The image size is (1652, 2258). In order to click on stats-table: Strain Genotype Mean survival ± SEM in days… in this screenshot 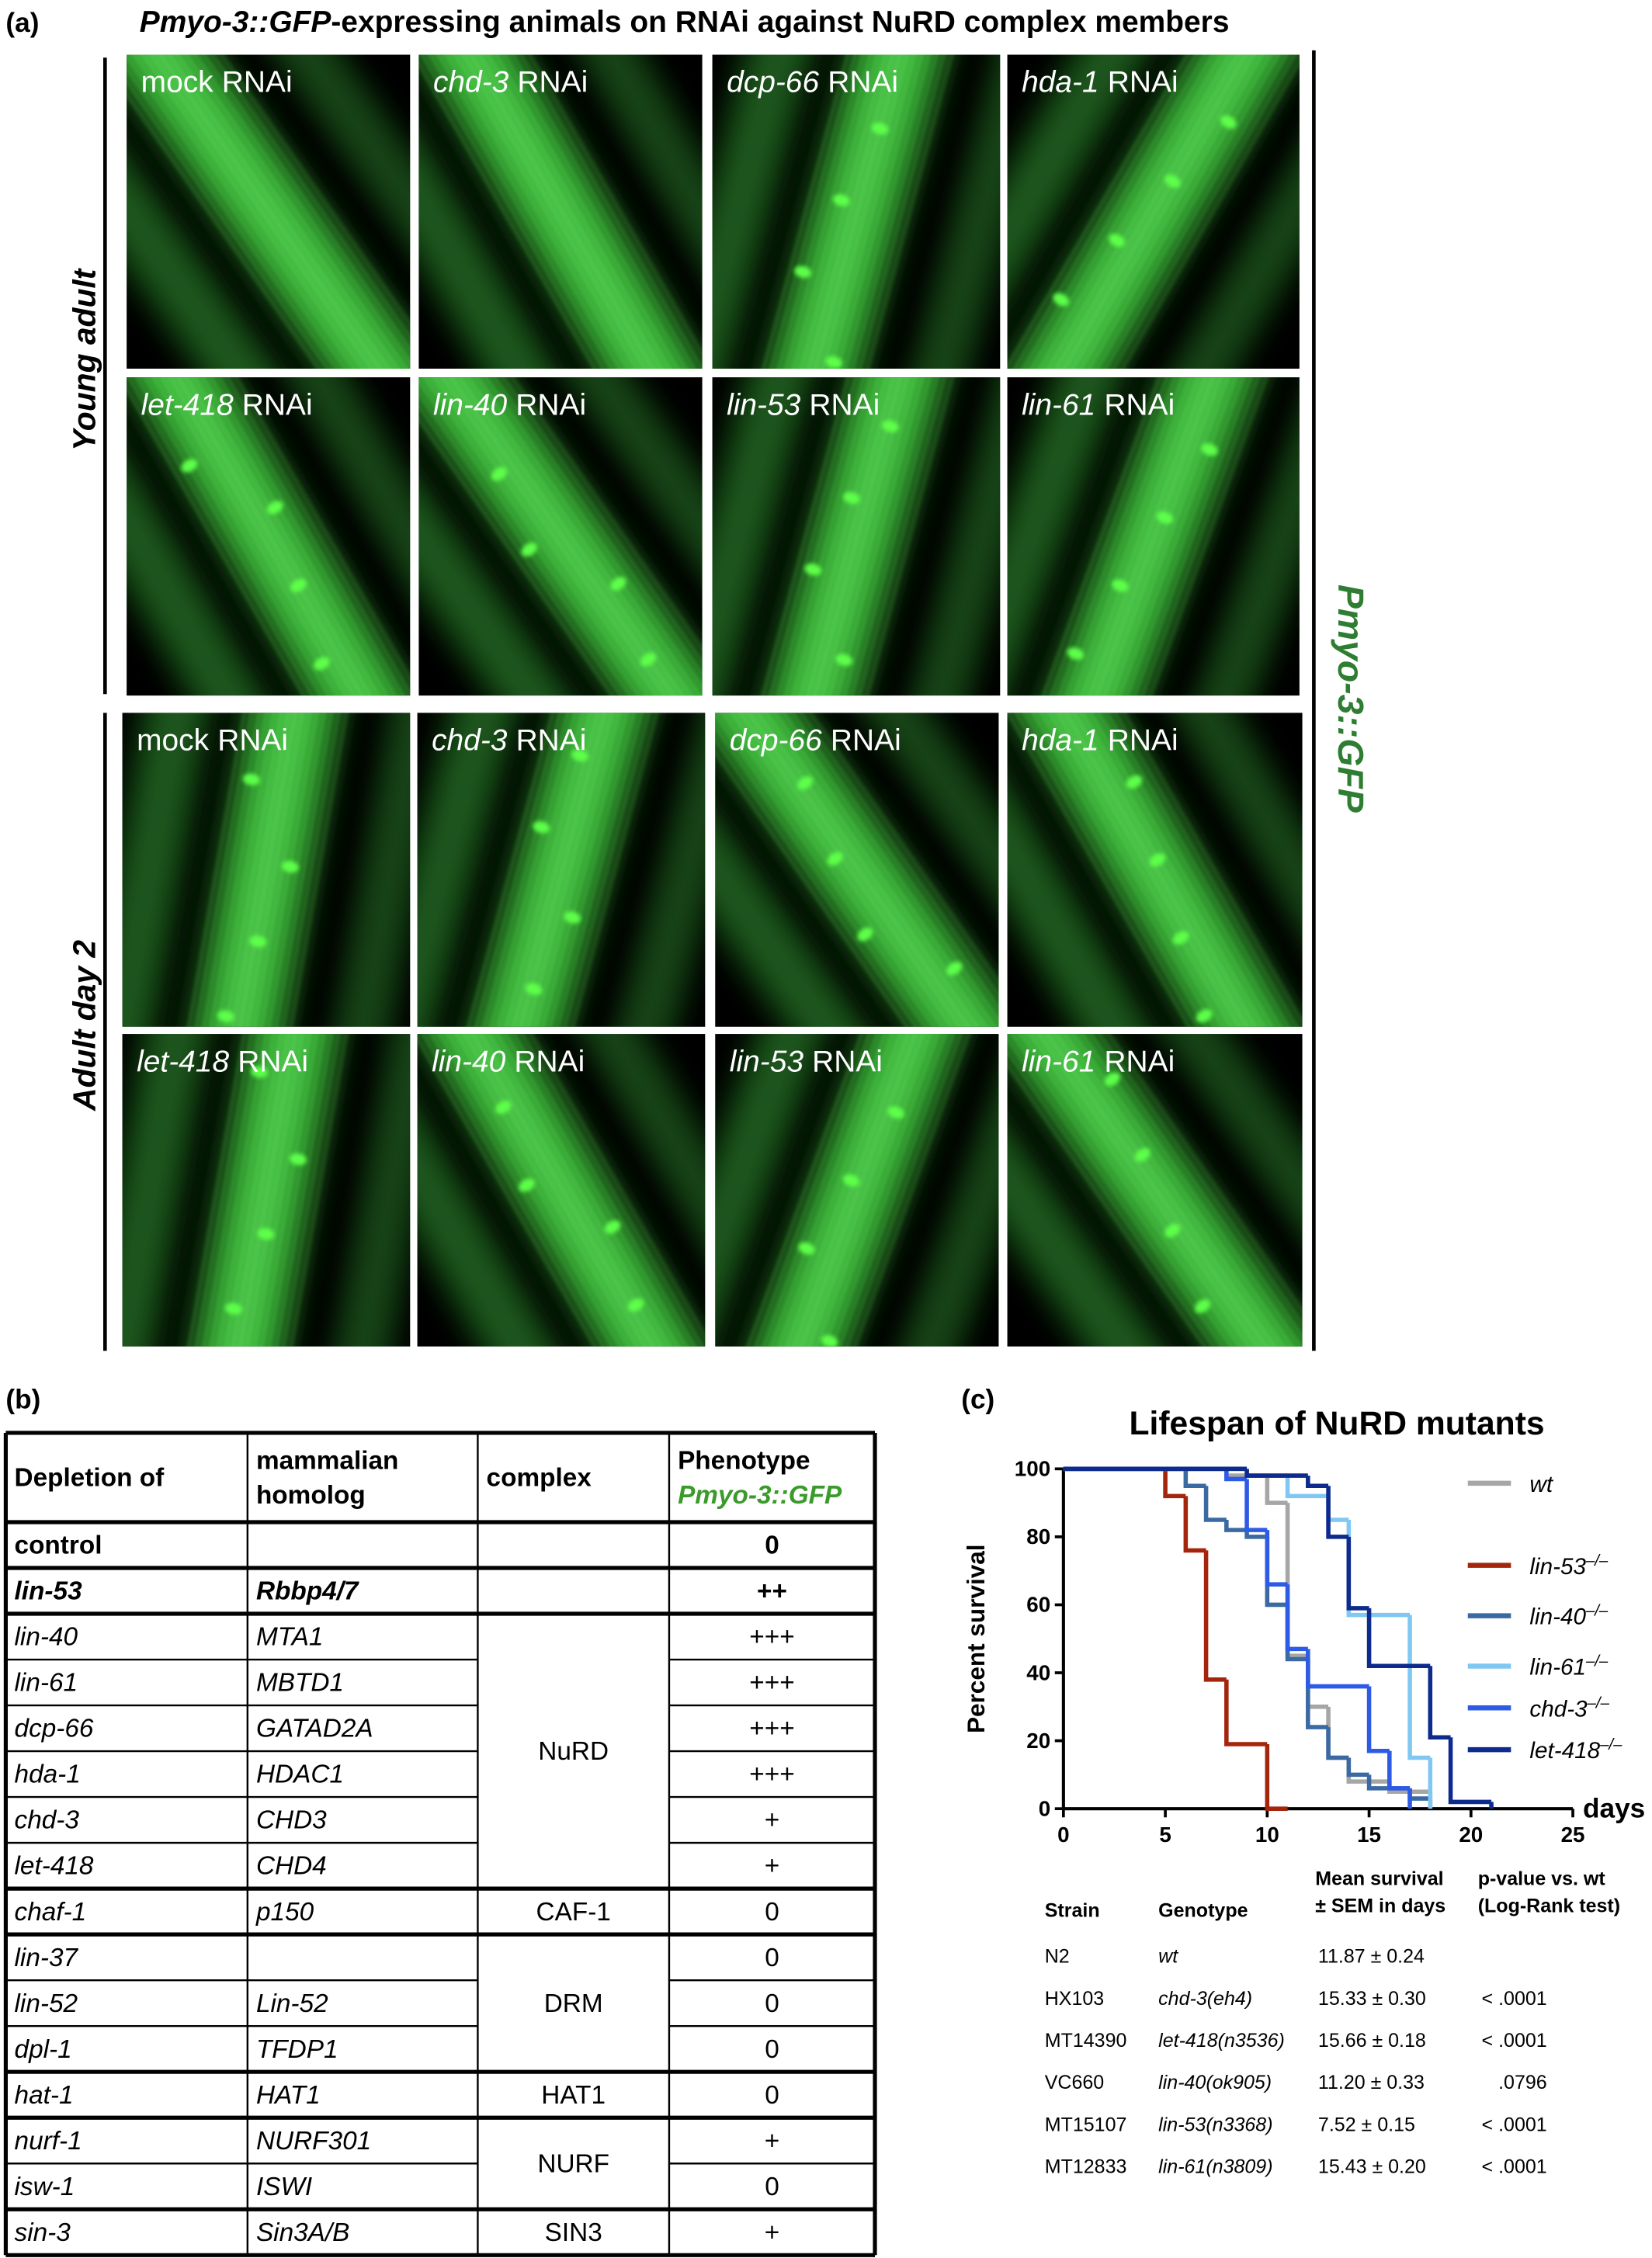, I will do `click(1332, 2023)`.